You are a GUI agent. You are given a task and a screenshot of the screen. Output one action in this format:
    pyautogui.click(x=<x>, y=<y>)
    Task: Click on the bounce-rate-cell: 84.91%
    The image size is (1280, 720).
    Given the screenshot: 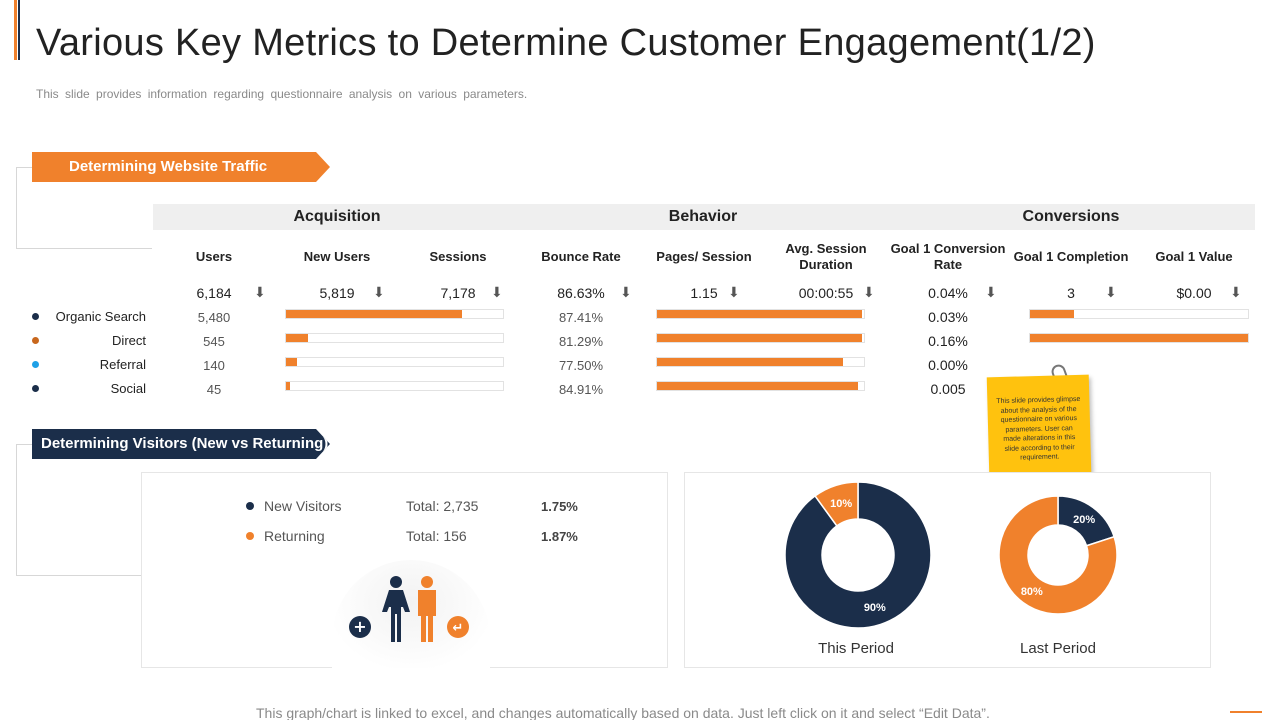 What is the action you would take?
    pyautogui.click(x=581, y=389)
    